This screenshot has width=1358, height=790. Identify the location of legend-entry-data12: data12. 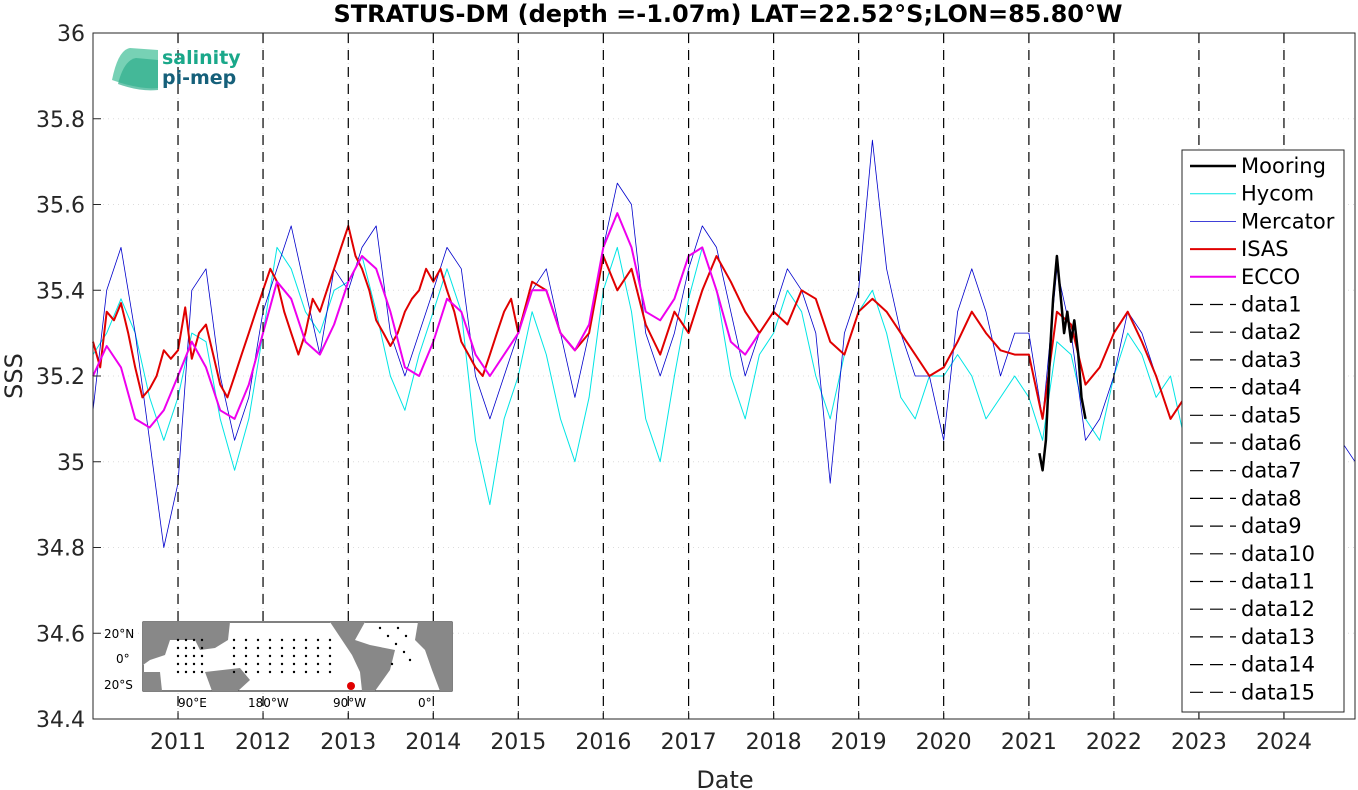
(1252, 609).